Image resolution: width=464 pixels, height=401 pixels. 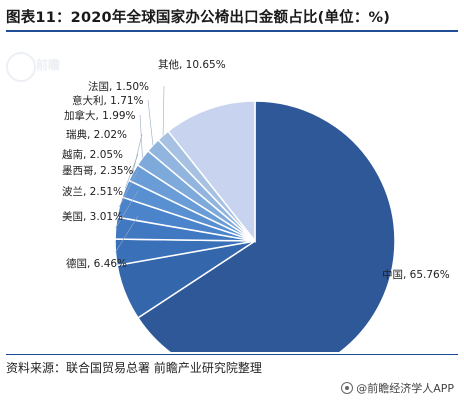 What do you see at coordinates (96, 263) in the screenshot?
I see `data-label-2: 德国, 6.46%` at bounding box center [96, 263].